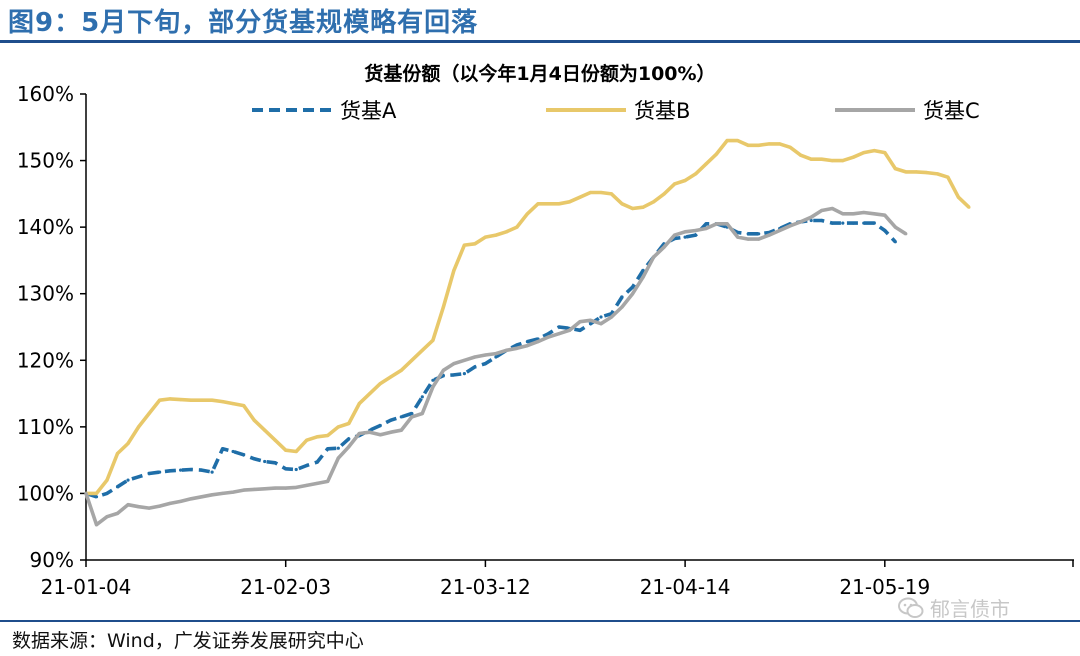 This screenshot has height=656, width=1080. What do you see at coordinates (540, 41) in the screenshot?
I see `title-divider` at bounding box center [540, 41].